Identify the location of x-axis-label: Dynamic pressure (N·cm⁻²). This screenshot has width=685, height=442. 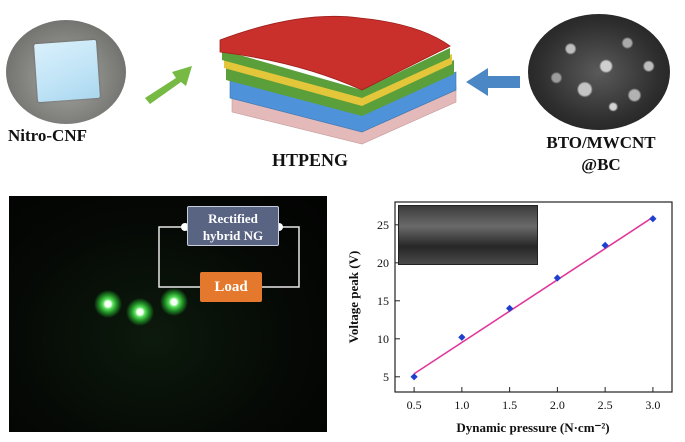
(532, 427).